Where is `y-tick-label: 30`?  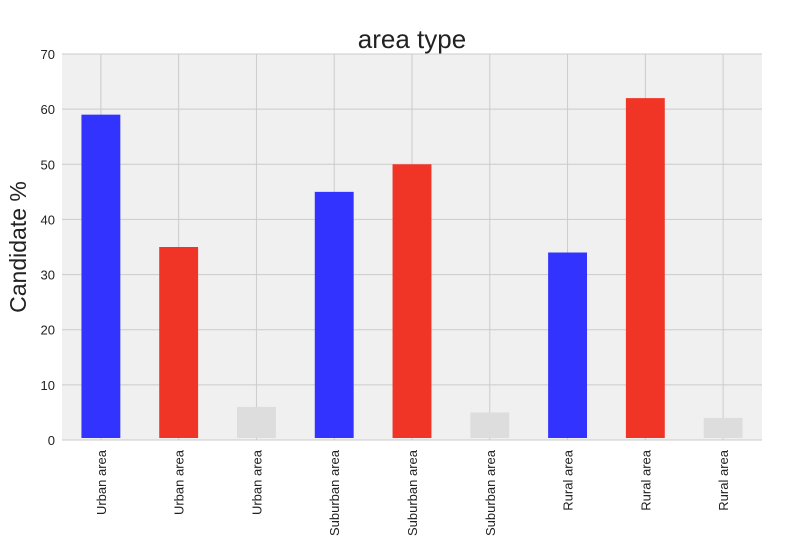 y-tick-label: 30 is located at coordinates (48, 275).